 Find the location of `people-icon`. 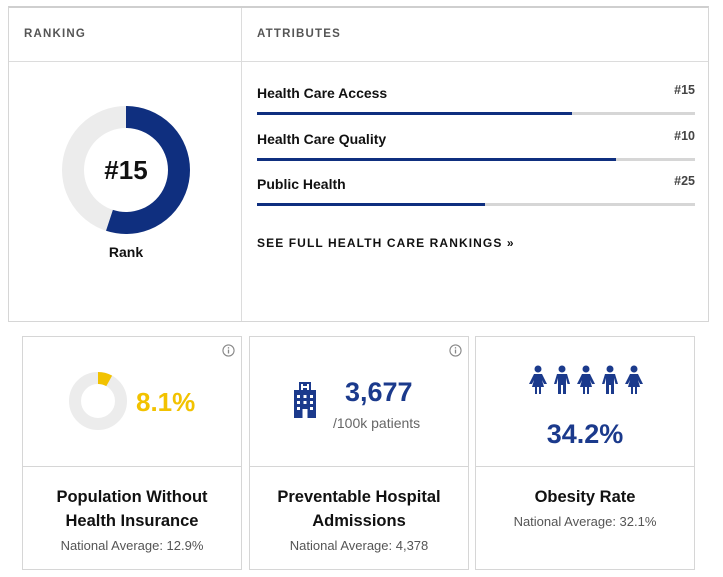

people-icon is located at coordinates (586, 379).